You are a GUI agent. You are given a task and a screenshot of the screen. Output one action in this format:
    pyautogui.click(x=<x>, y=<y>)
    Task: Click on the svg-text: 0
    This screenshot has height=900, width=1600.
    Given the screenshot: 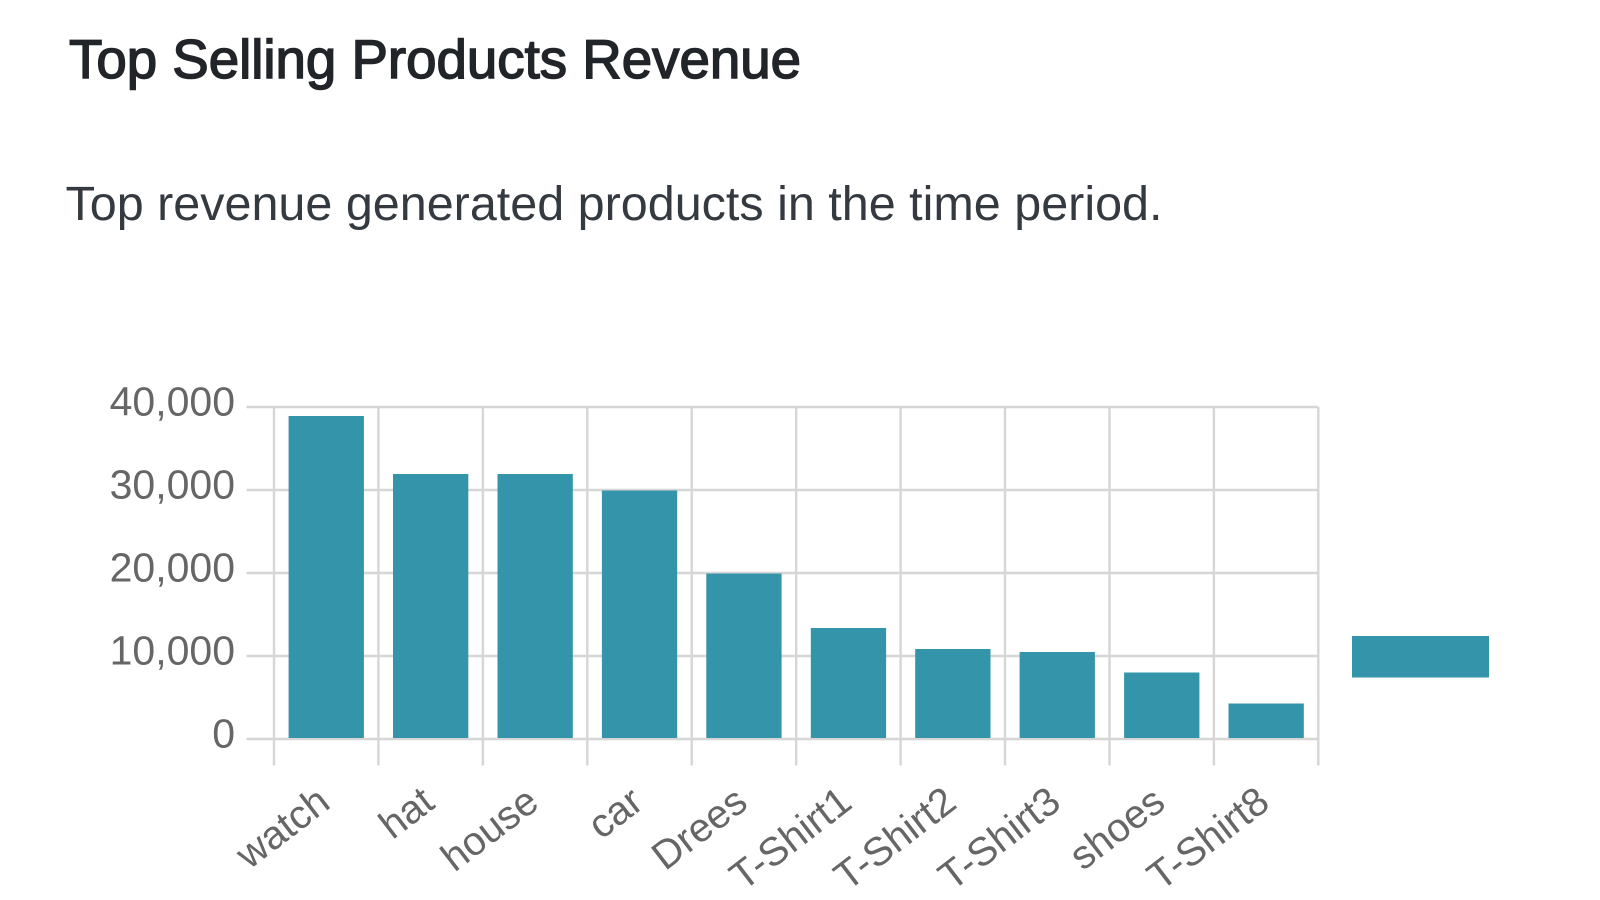 What is the action you would take?
    pyautogui.click(x=223, y=734)
    